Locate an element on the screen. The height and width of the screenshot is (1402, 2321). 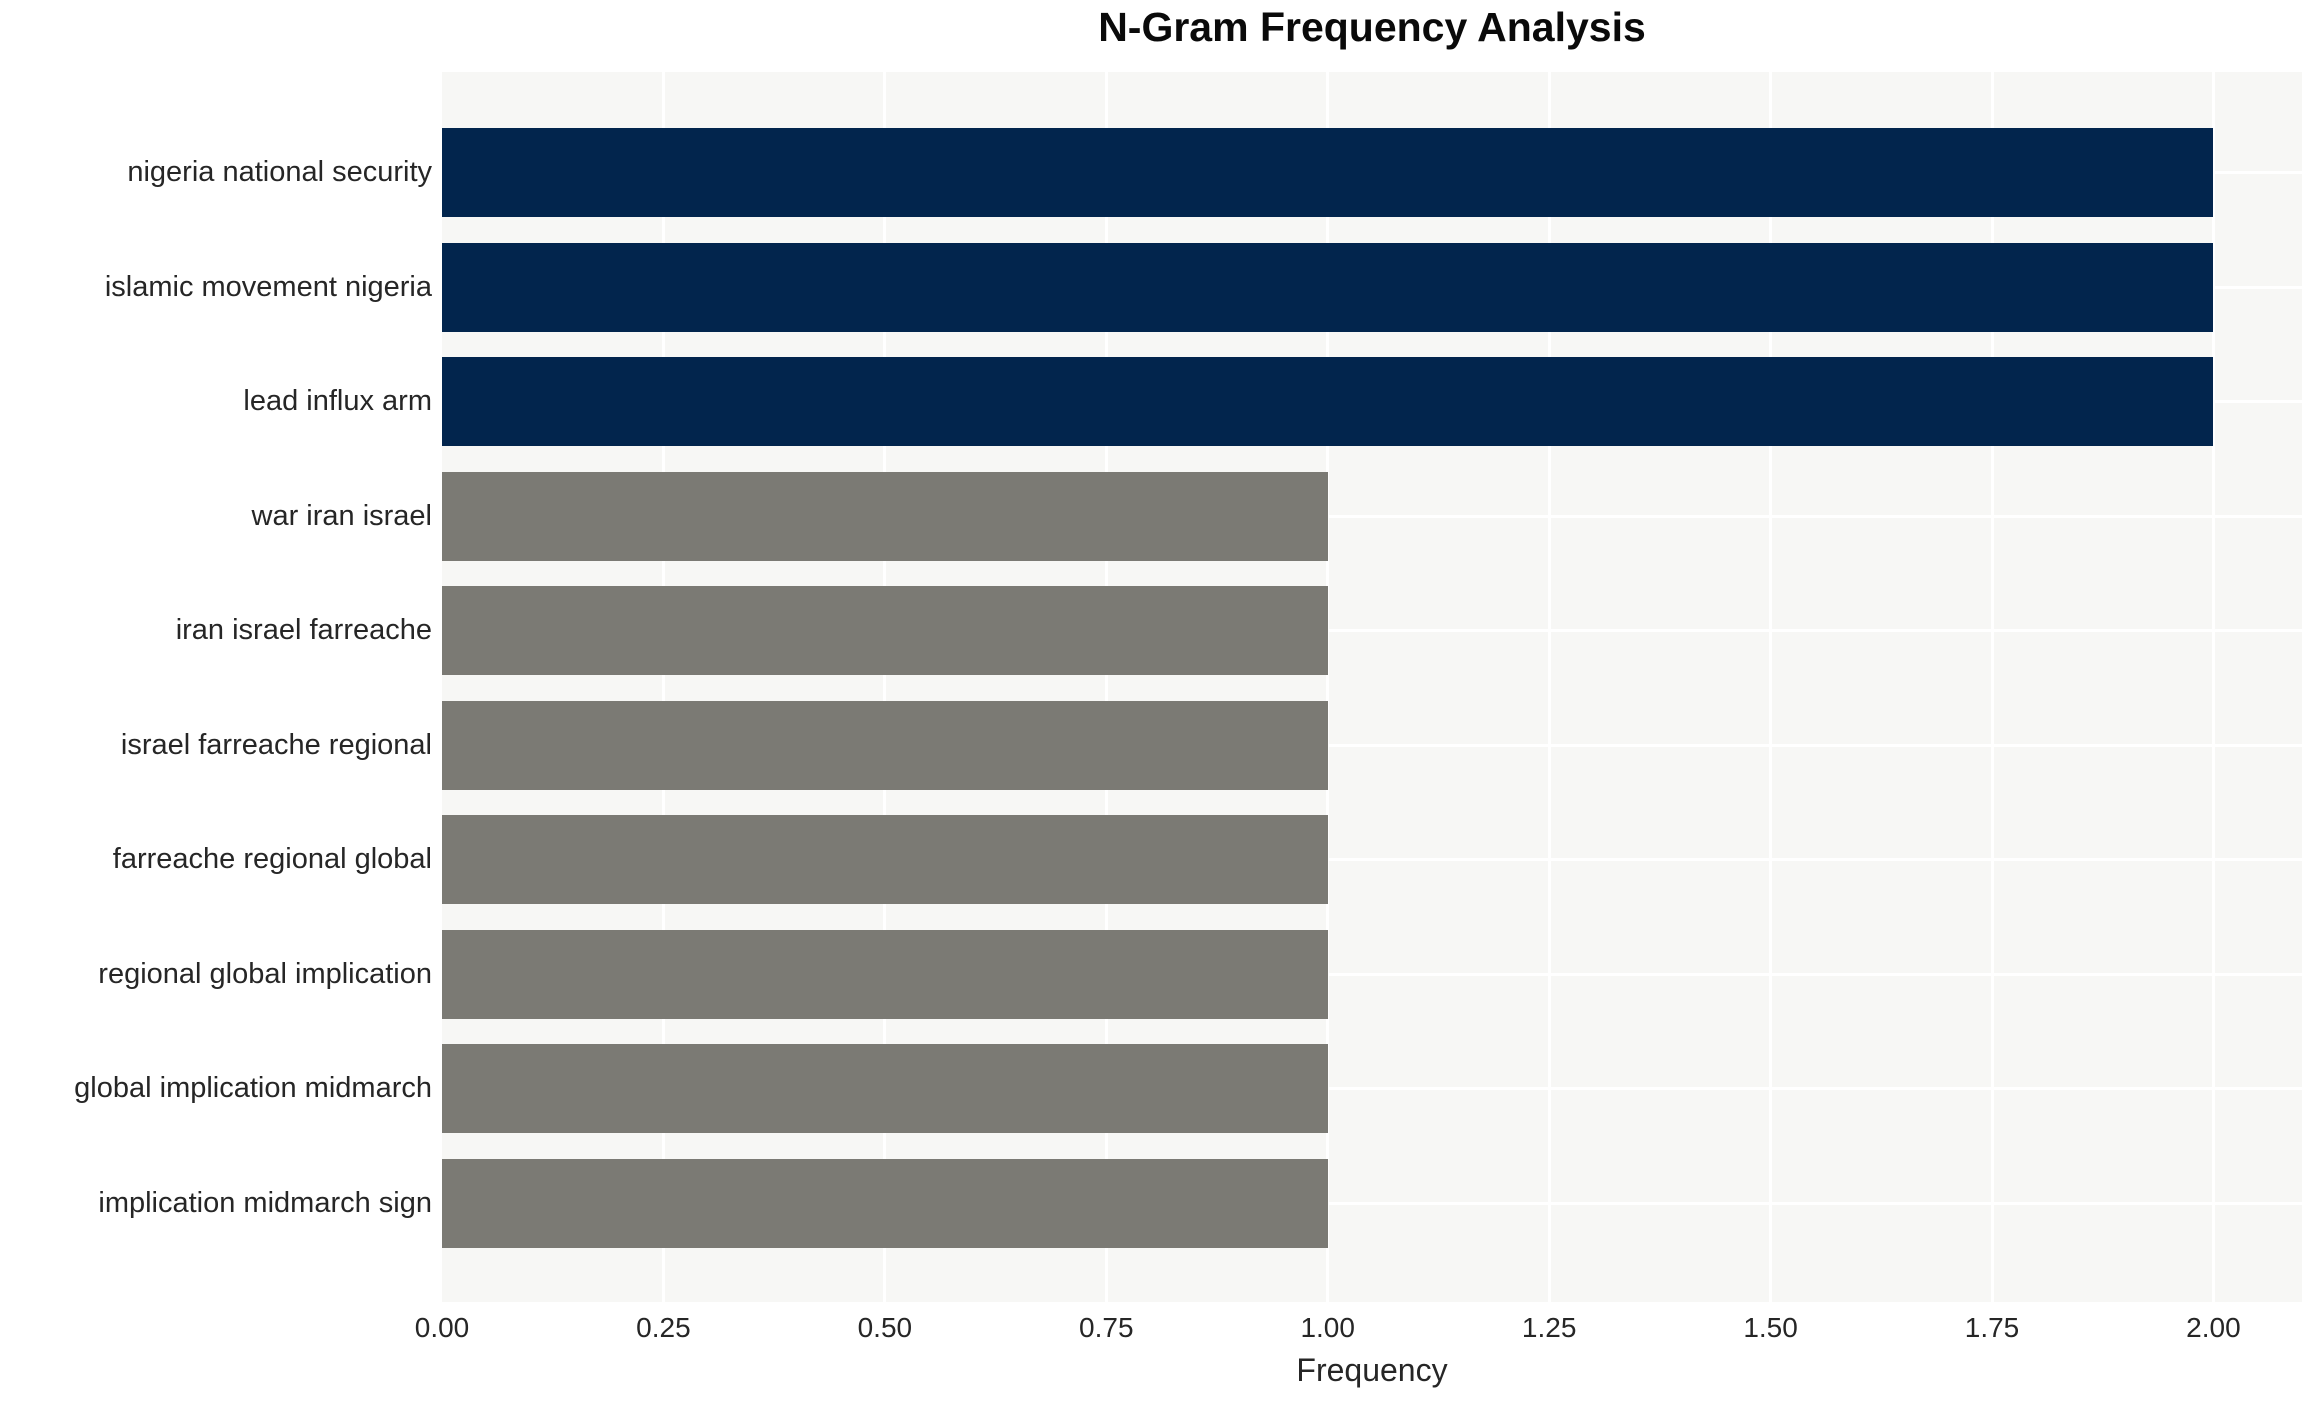
y-tick-label: nigeria national security is located at coordinates (279, 172).